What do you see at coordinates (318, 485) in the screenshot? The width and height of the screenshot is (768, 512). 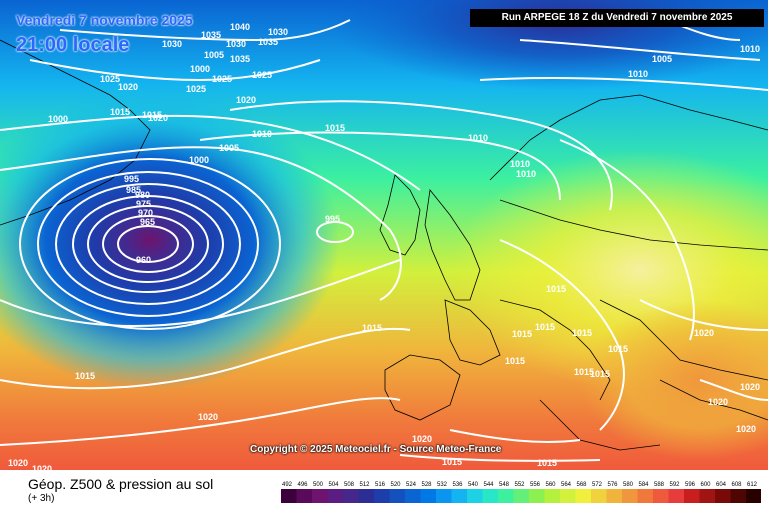 I see `legend-tick-label: 500` at bounding box center [318, 485].